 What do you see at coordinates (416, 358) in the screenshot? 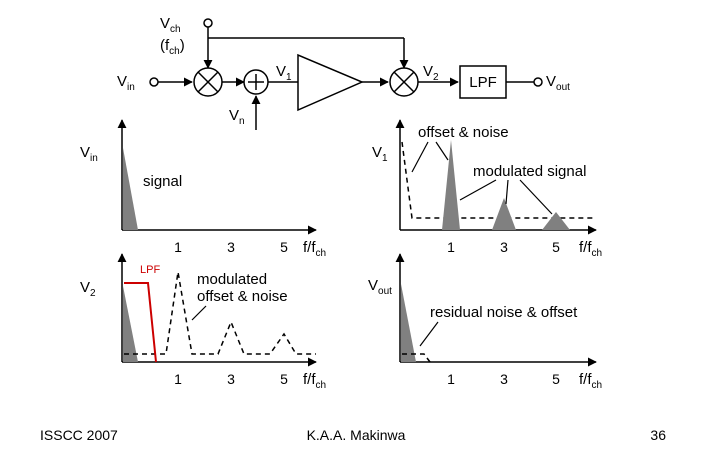
I see `vout-residual-curve` at bounding box center [416, 358].